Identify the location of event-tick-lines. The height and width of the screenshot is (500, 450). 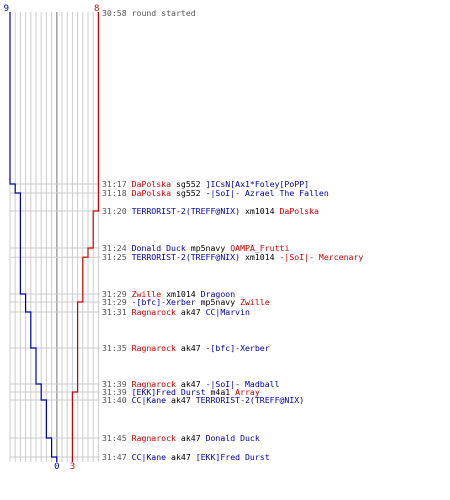
(55, 320).